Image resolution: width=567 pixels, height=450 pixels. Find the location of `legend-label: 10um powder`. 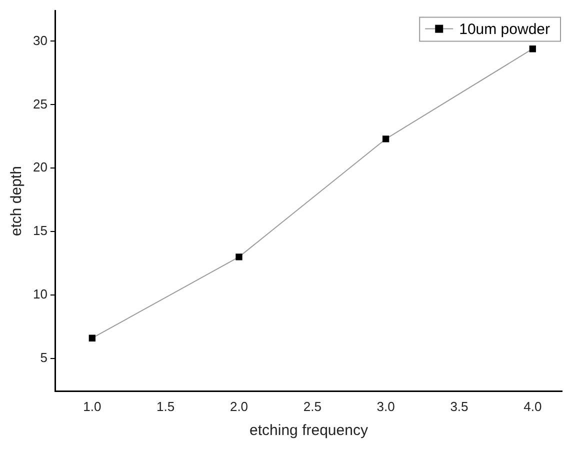

legend-label: 10um powder is located at coordinates (504, 29).